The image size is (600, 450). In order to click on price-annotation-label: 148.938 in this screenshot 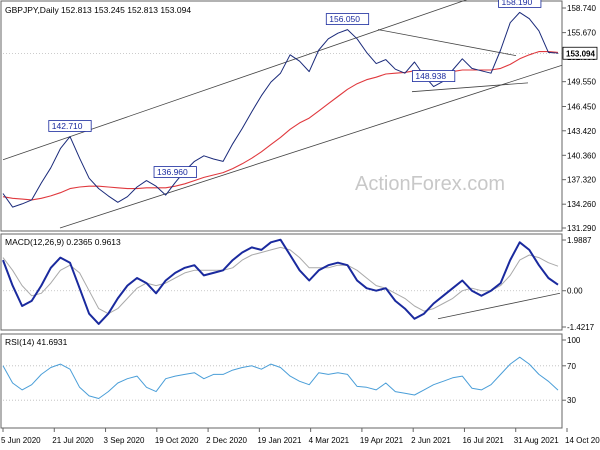, I will do `click(430, 76)`.